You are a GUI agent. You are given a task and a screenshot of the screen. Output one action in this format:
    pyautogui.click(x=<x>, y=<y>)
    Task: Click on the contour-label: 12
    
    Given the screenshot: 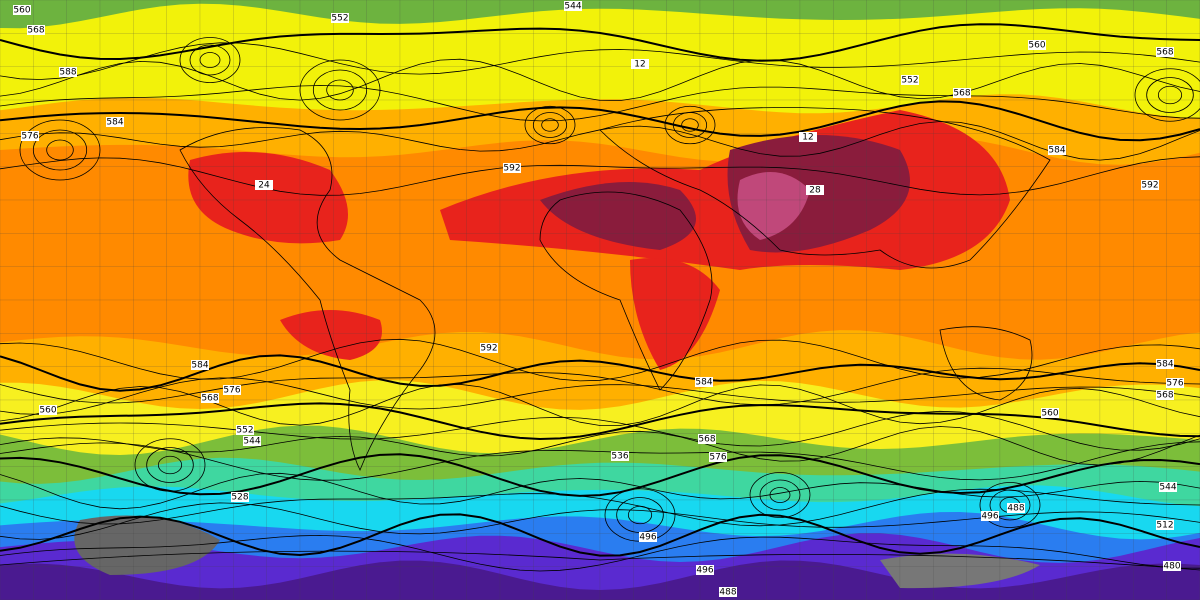 What is the action you would take?
    pyautogui.click(x=639, y=65)
    